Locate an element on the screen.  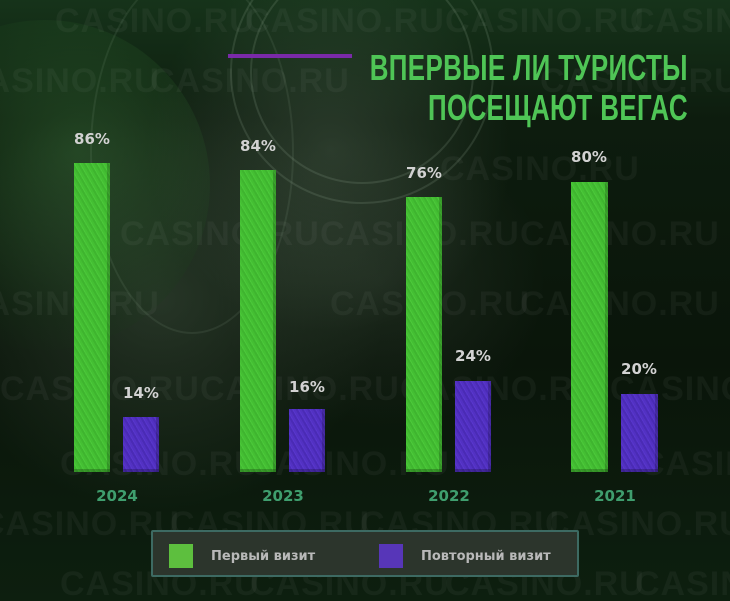
bar-first-visit-2021 is located at coordinates (589, 327).